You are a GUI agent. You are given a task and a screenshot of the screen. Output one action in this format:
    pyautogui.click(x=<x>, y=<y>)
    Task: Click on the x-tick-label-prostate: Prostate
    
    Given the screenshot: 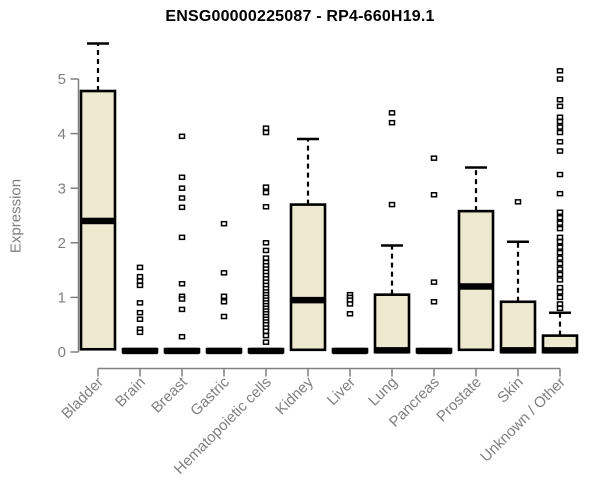 What is the action you would take?
    pyautogui.click(x=459, y=400)
    